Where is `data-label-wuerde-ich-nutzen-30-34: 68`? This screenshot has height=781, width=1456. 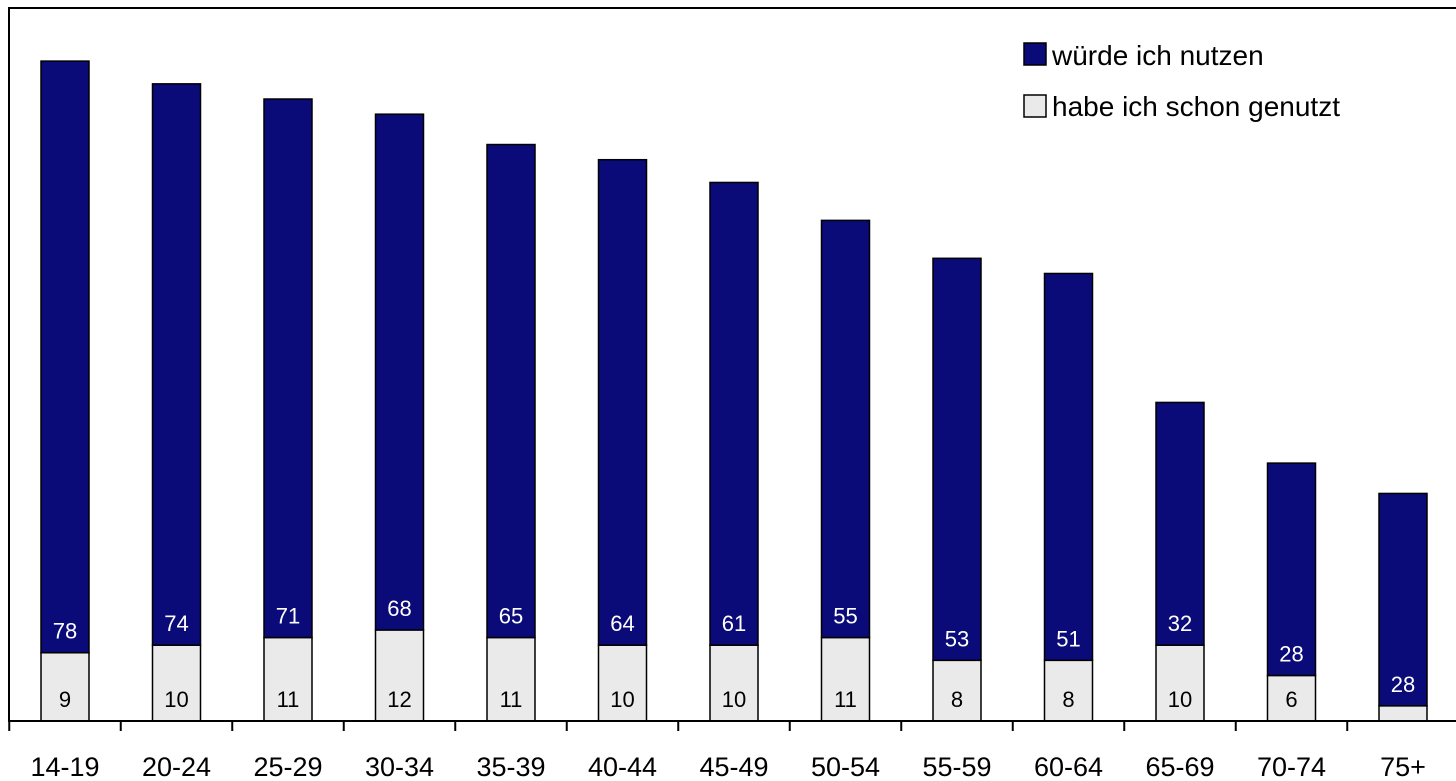 data-label-wuerde-ich-nutzen-30-34: 68 is located at coordinates (399, 608).